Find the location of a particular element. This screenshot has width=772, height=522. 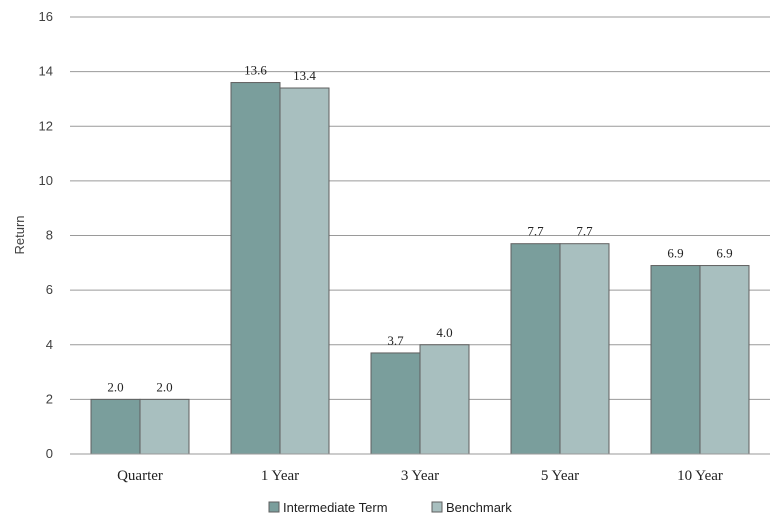

legend-label: Intermediate Term is located at coordinates (335, 507).